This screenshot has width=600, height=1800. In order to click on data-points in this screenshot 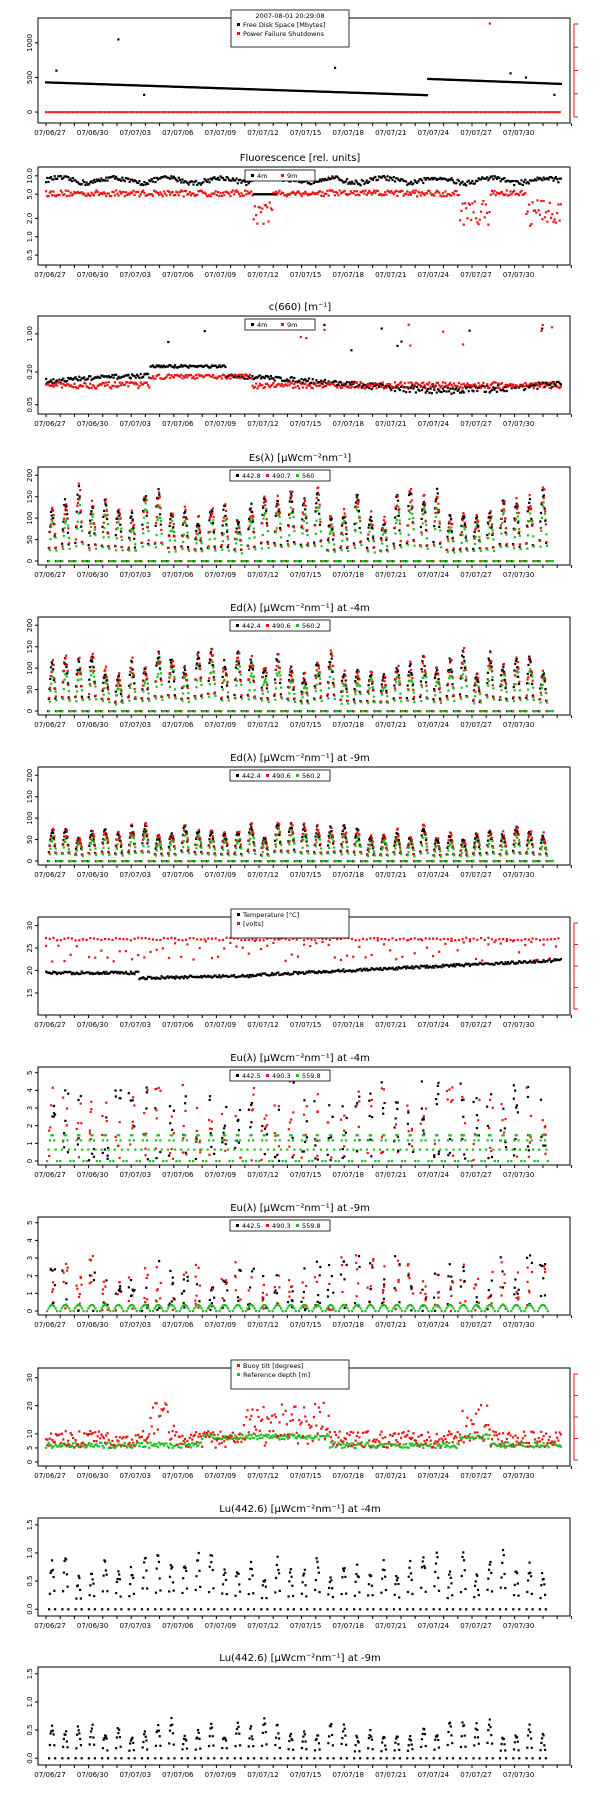, I will do `click(303, 68)`.